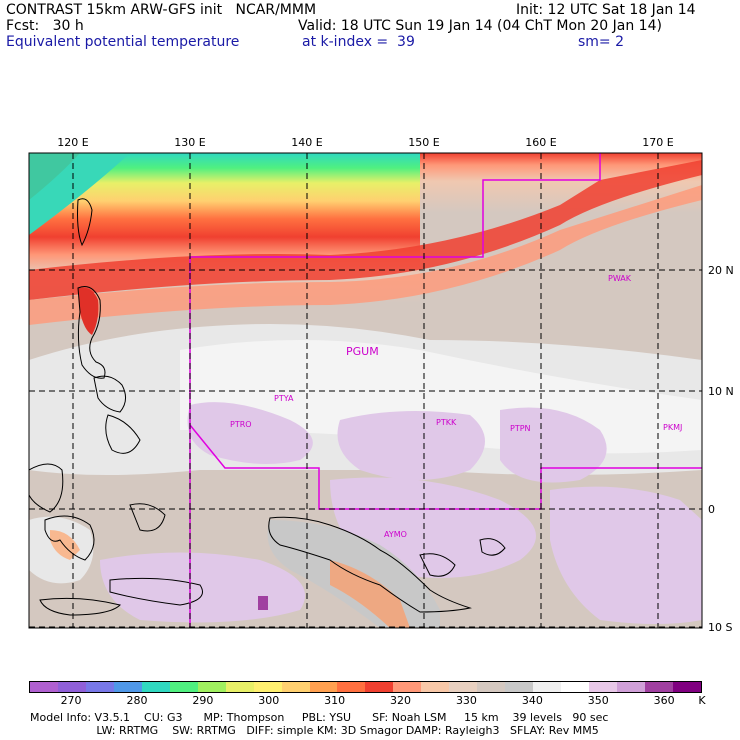 The width and height of the screenshot is (740, 740). Describe the element at coordinates (269, 700) in the screenshot. I see `colorbar-tick-label: 300` at that location.